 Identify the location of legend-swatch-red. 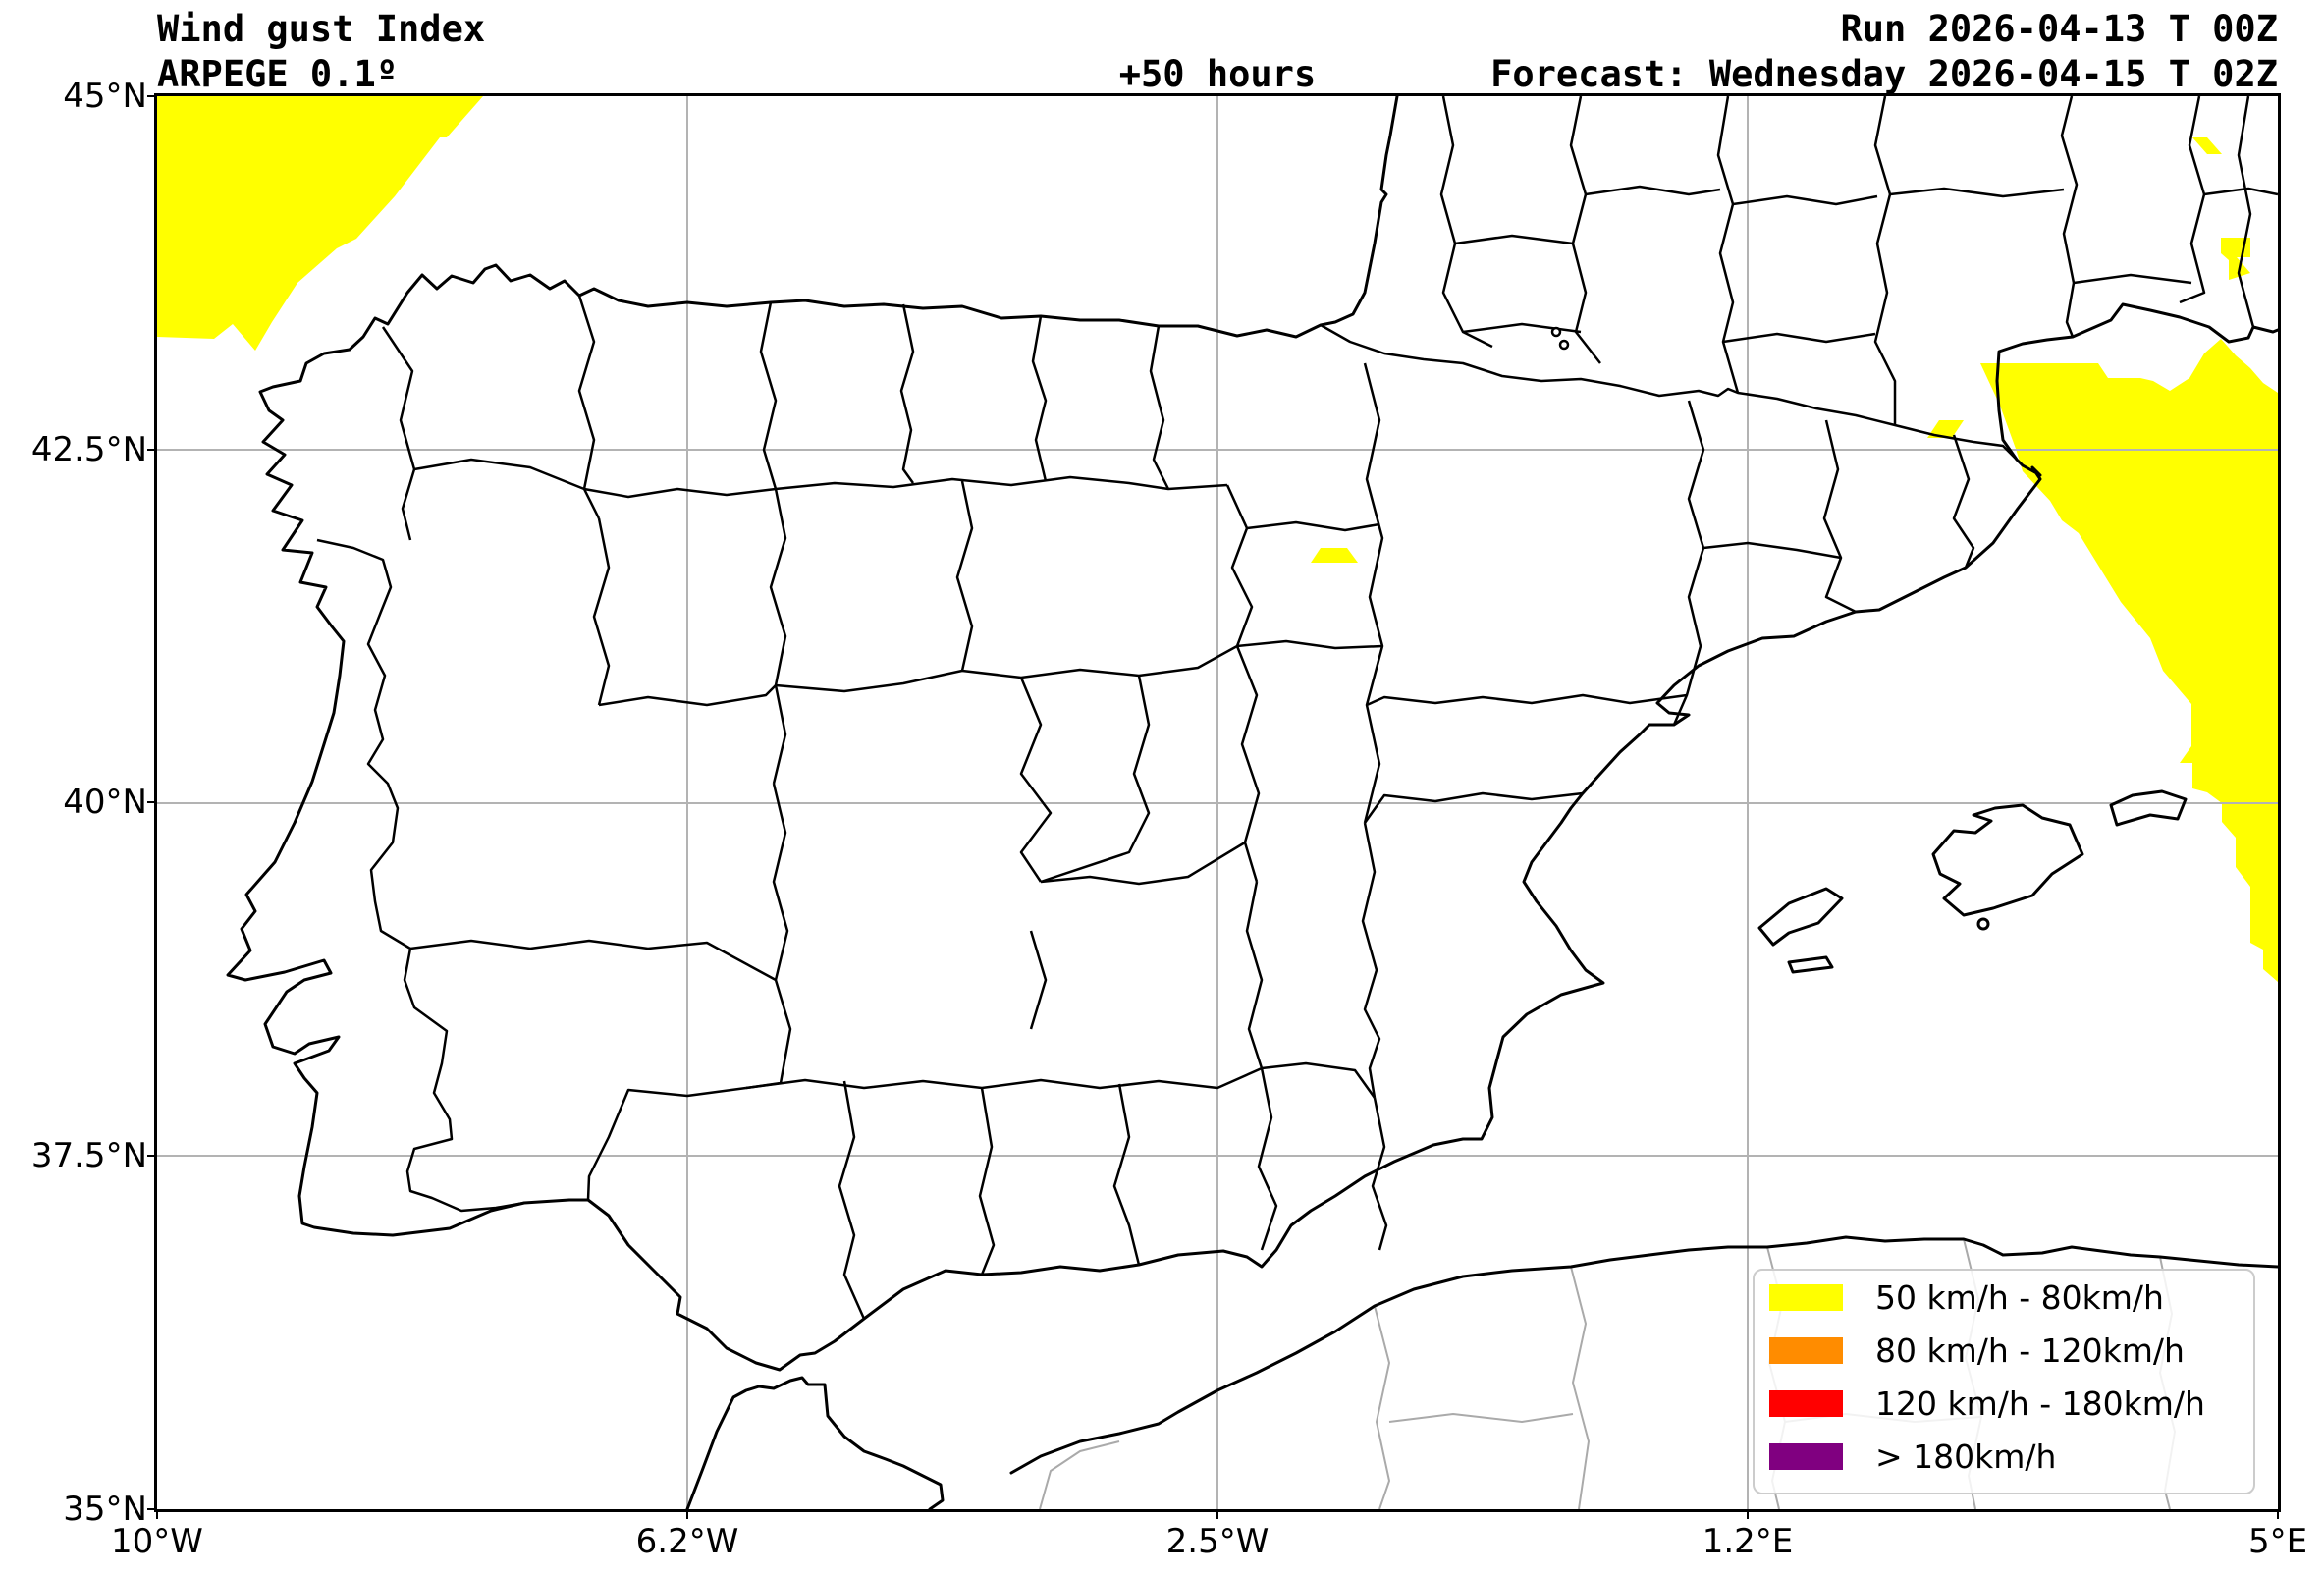
(1806, 1403).